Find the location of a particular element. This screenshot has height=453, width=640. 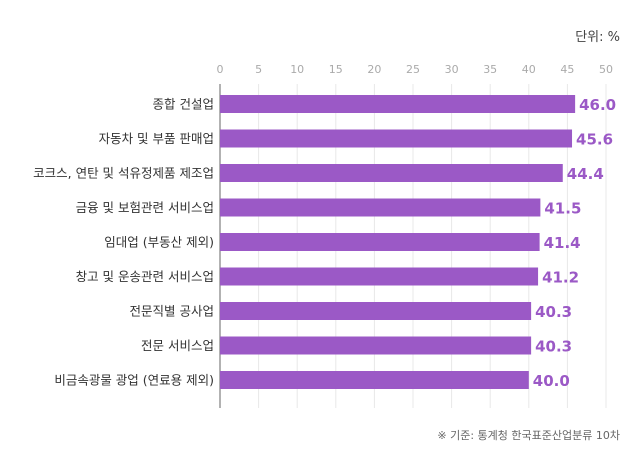

x-tick-label: 15 is located at coordinates (336, 69).